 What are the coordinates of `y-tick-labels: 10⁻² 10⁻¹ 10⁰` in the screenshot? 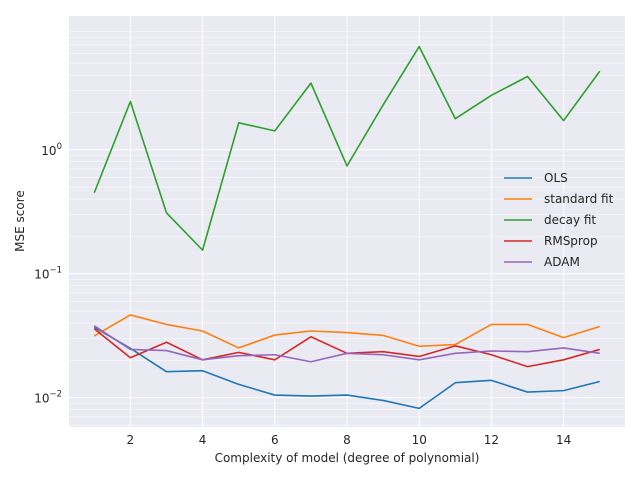 It's located at (48, 274).